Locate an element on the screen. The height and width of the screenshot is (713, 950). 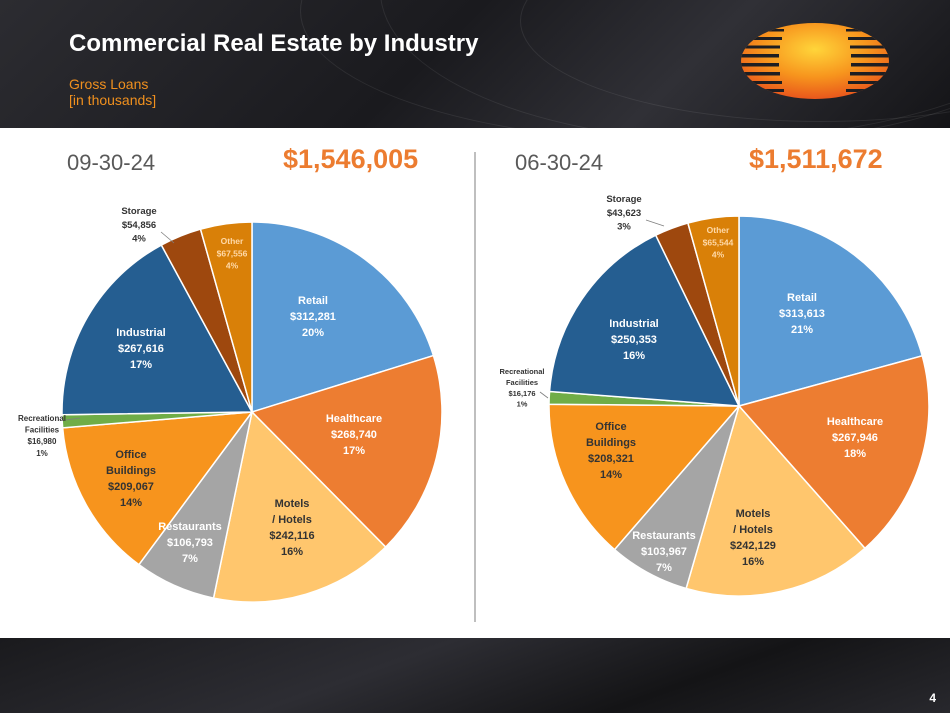
footer-banner: 4 is located at coordinates (475, 675).